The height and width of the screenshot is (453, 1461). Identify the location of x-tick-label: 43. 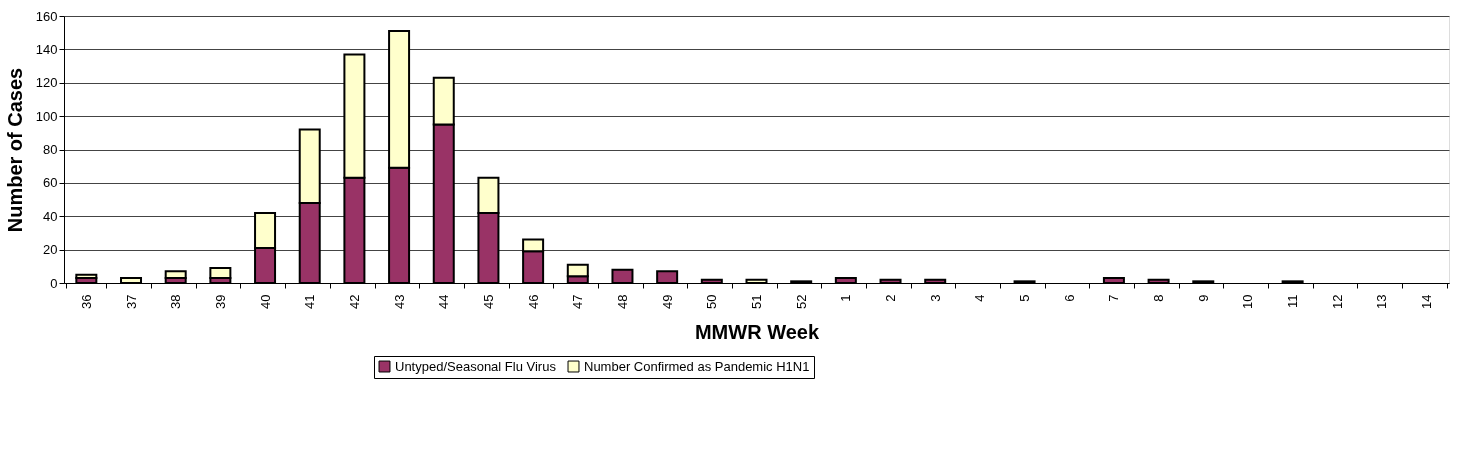
(399, 301).